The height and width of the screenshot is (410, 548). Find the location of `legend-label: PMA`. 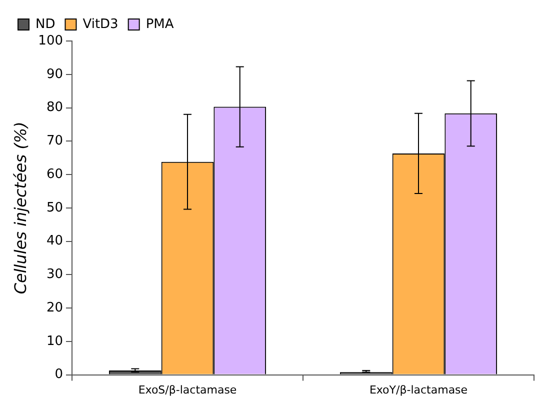

legend-label: PMA is located at coordinates (160, 24).